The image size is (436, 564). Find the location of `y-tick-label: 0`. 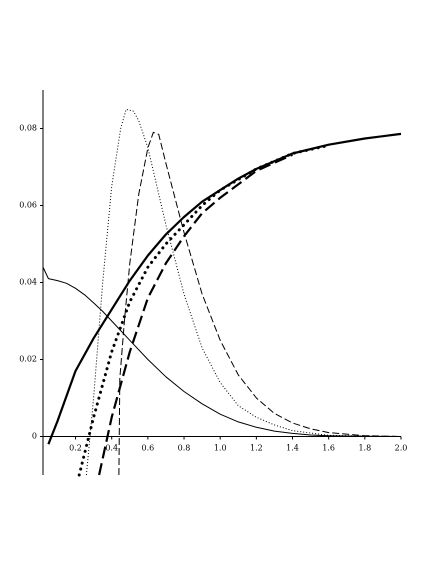

y-tick-label: 0 is located at coordinates (34, 436).